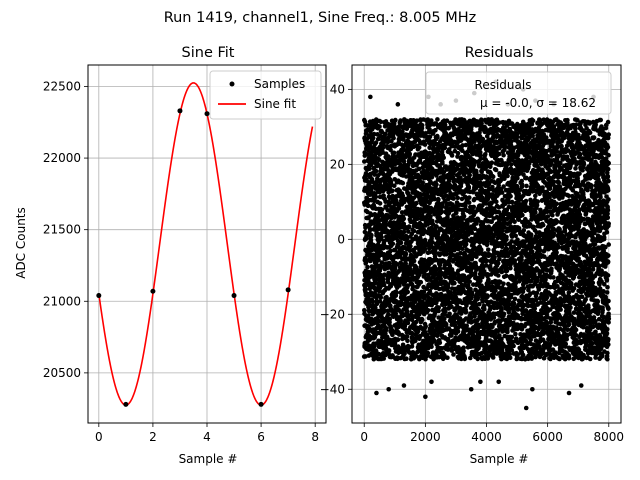 This screenshot has height=480, width=640. What do you see at coordinates (341, 239) in the screenshot?
I see `y-tick-label: 0` at bounding box center [341, 239].